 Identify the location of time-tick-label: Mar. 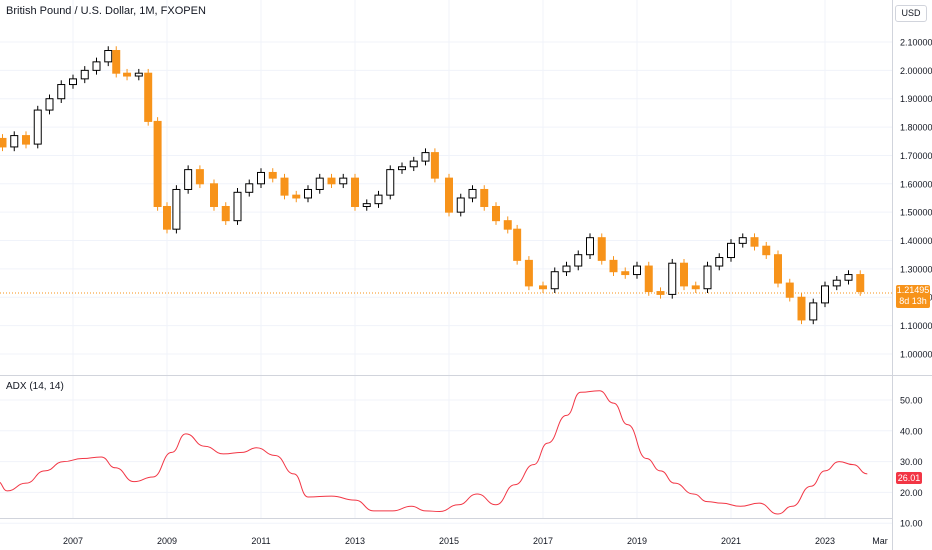
(880, 541).